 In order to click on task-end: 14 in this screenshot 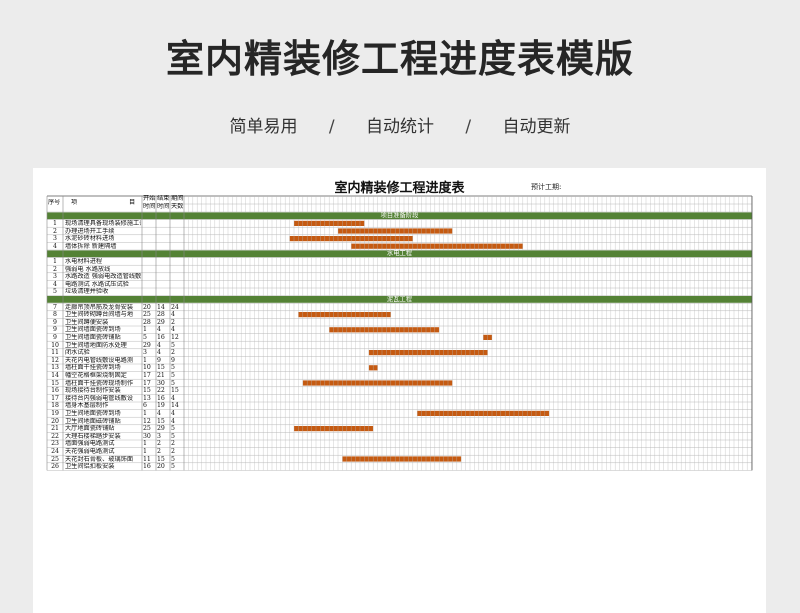, I will do `click(161, 307)`.